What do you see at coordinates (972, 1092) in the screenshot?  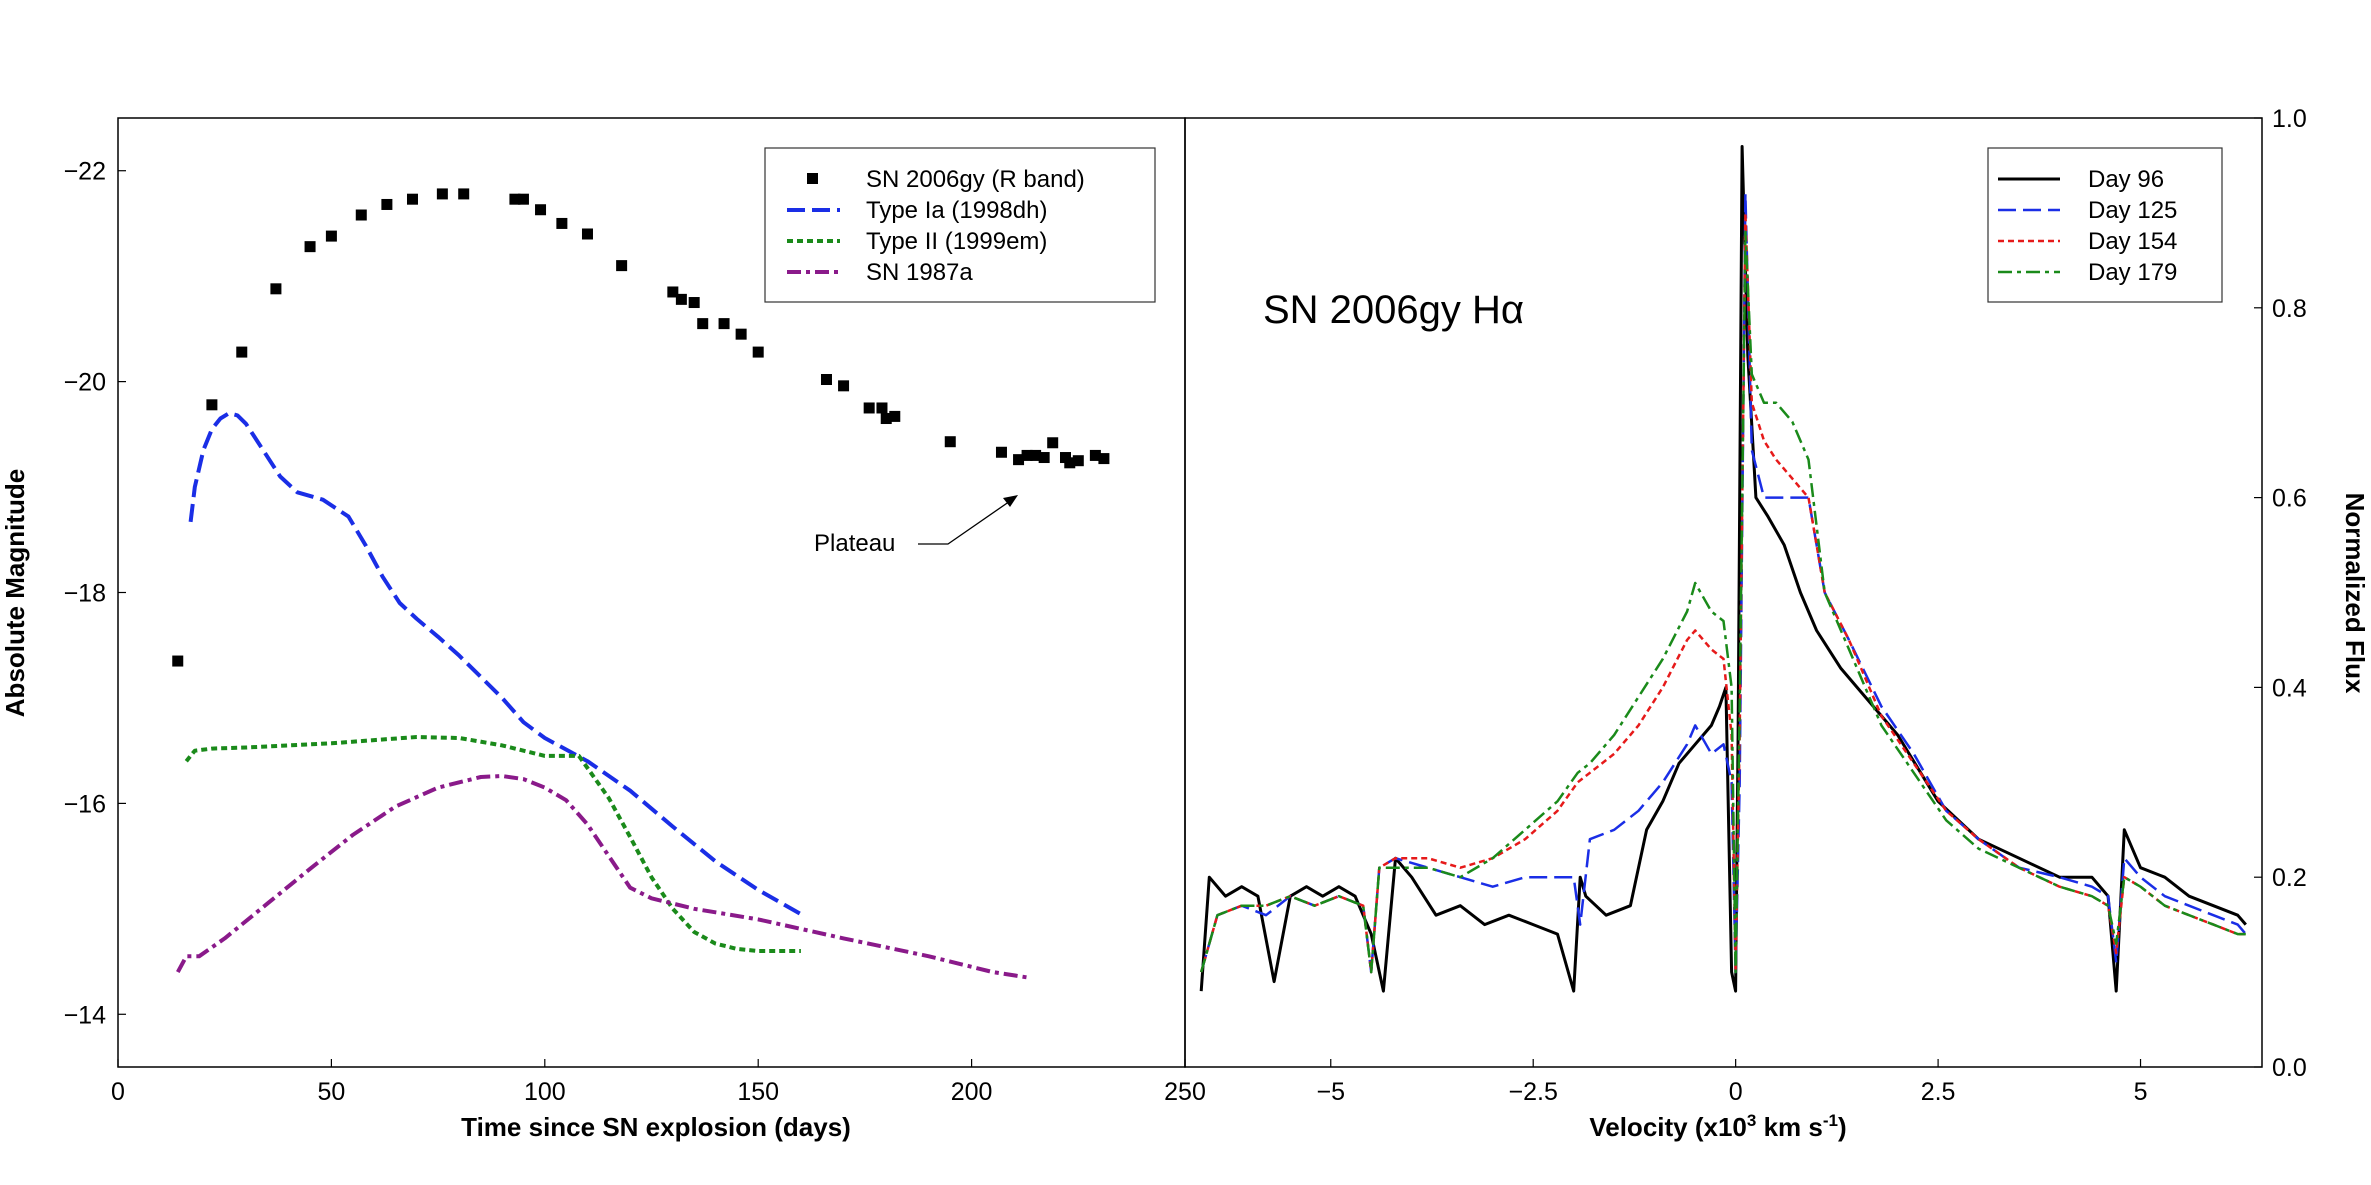 I see `left-x-tick-label: 200` at bounding box center [972, 1092].